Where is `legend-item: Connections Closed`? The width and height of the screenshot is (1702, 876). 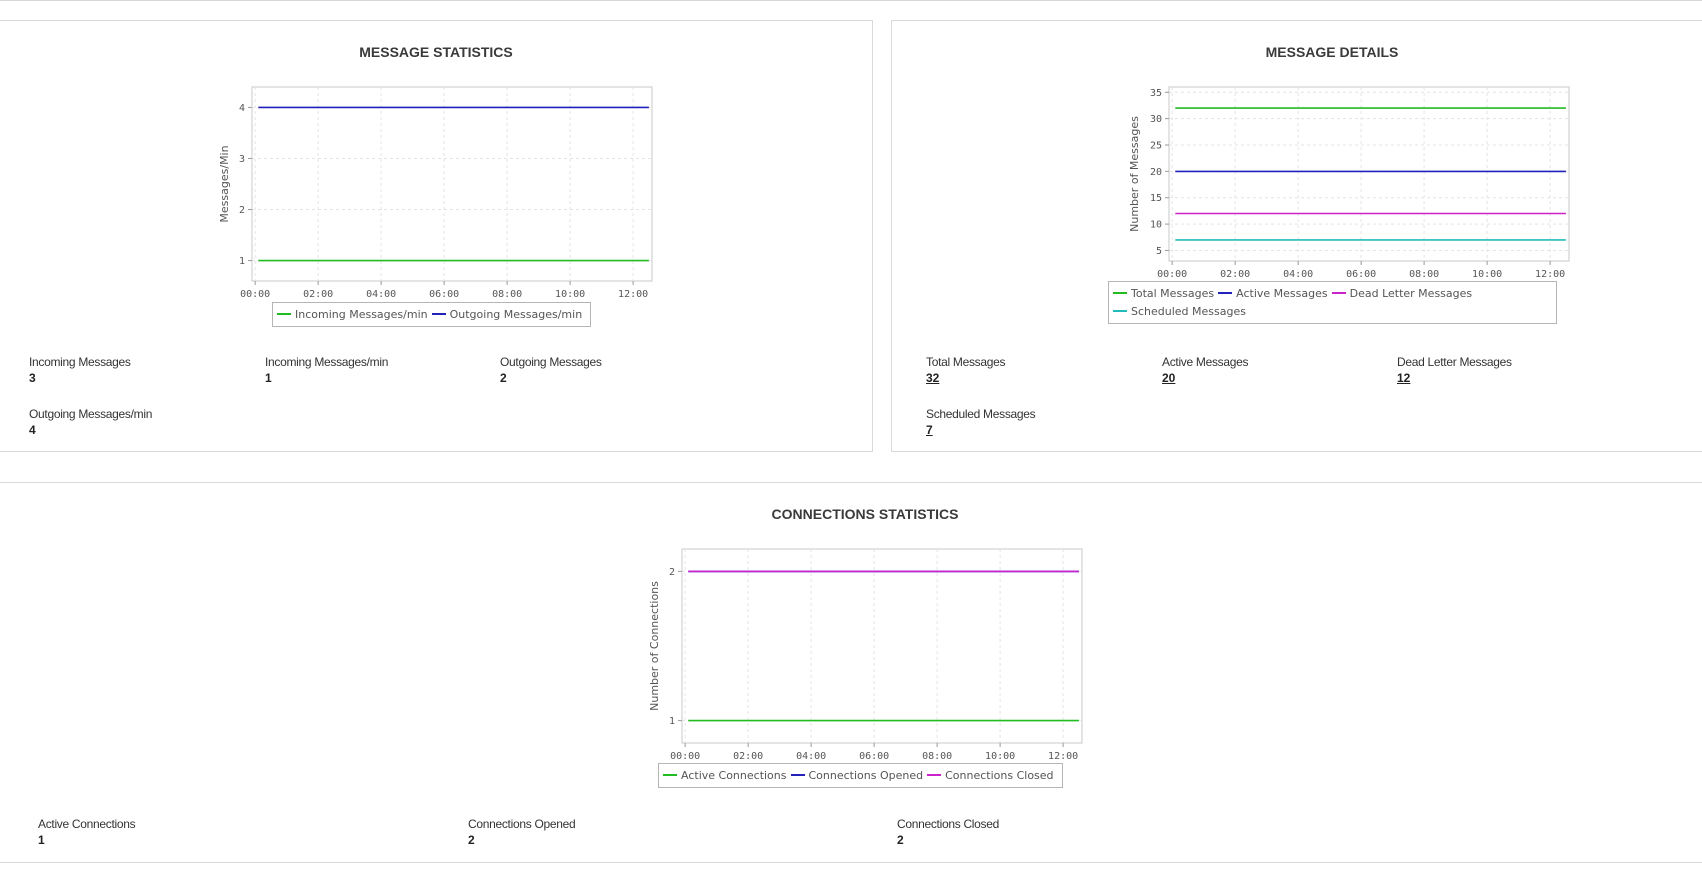 legend-item: Connections Closed is located at coordinates (990, 776).